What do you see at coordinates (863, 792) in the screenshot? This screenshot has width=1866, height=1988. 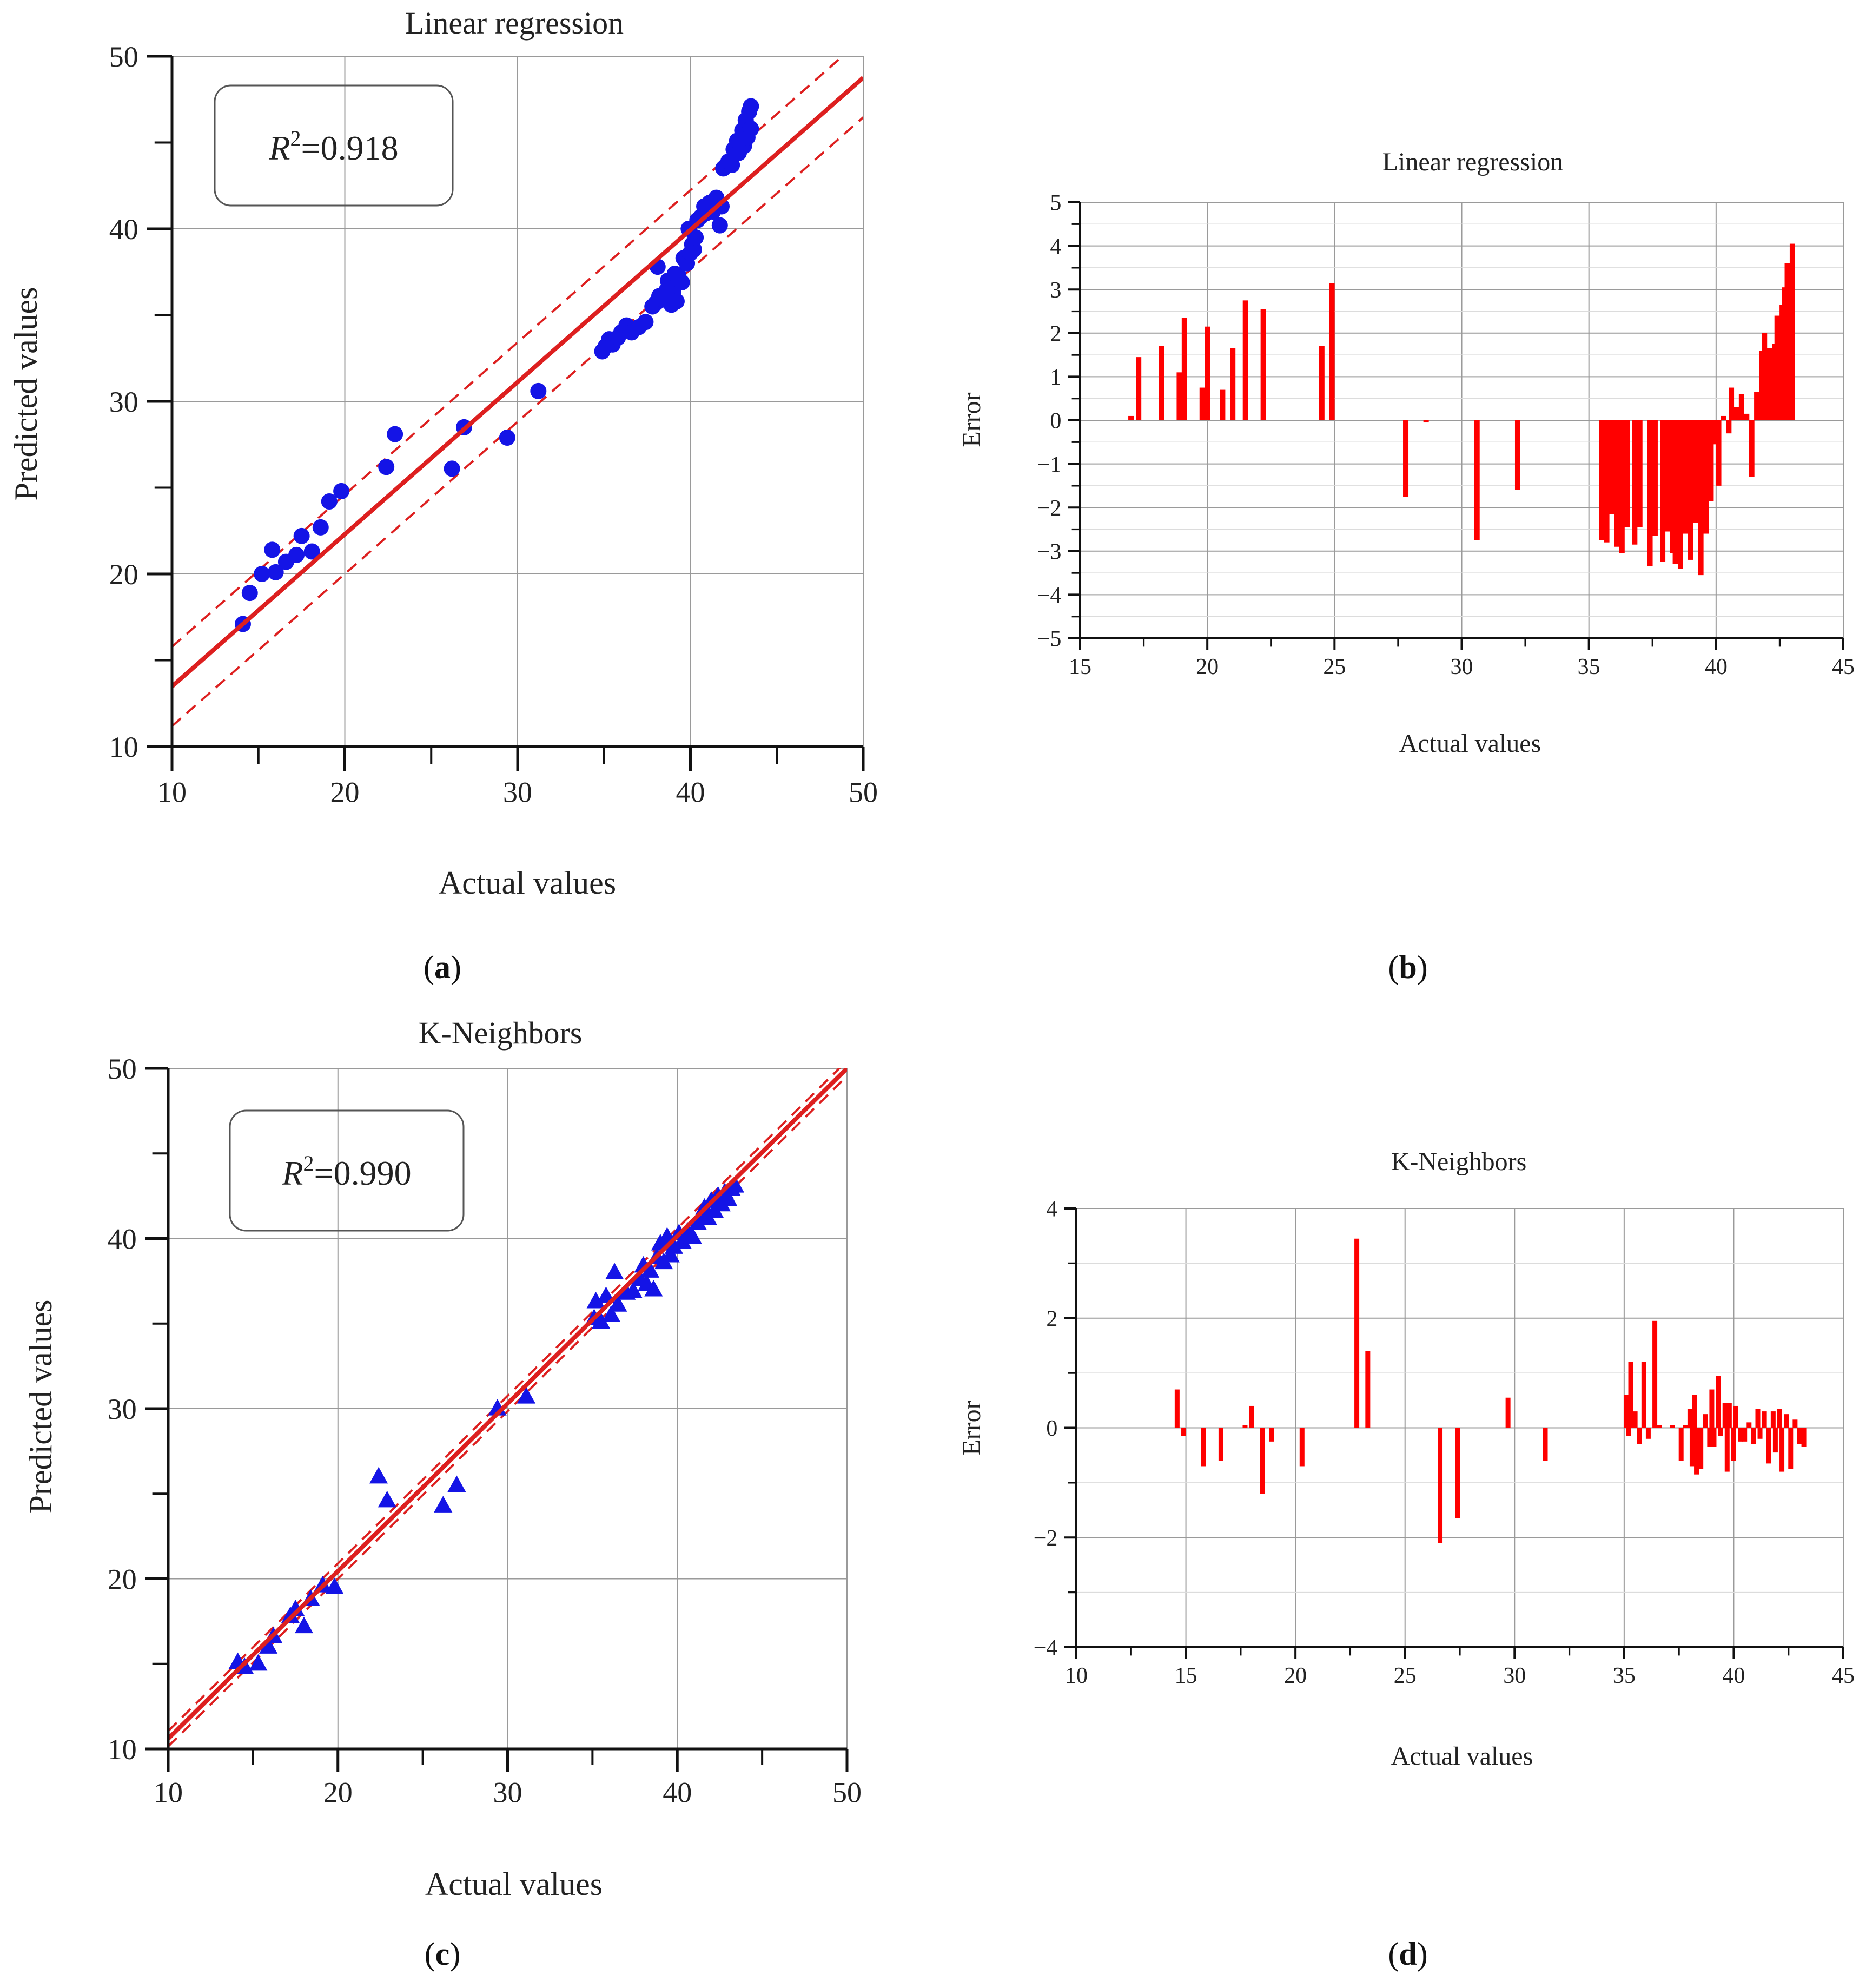 I see `chart-a-x-tick-label-4: 50` at bounding box center [863, 792].